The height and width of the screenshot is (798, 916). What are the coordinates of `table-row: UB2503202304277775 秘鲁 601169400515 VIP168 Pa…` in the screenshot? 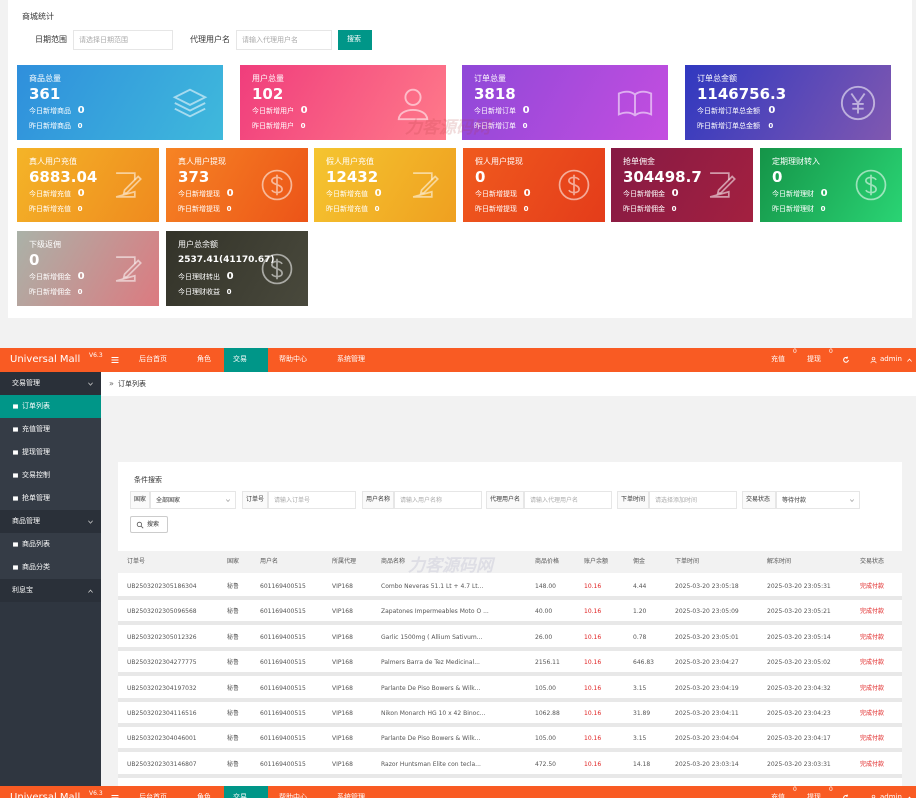 It's located at (510, 664).